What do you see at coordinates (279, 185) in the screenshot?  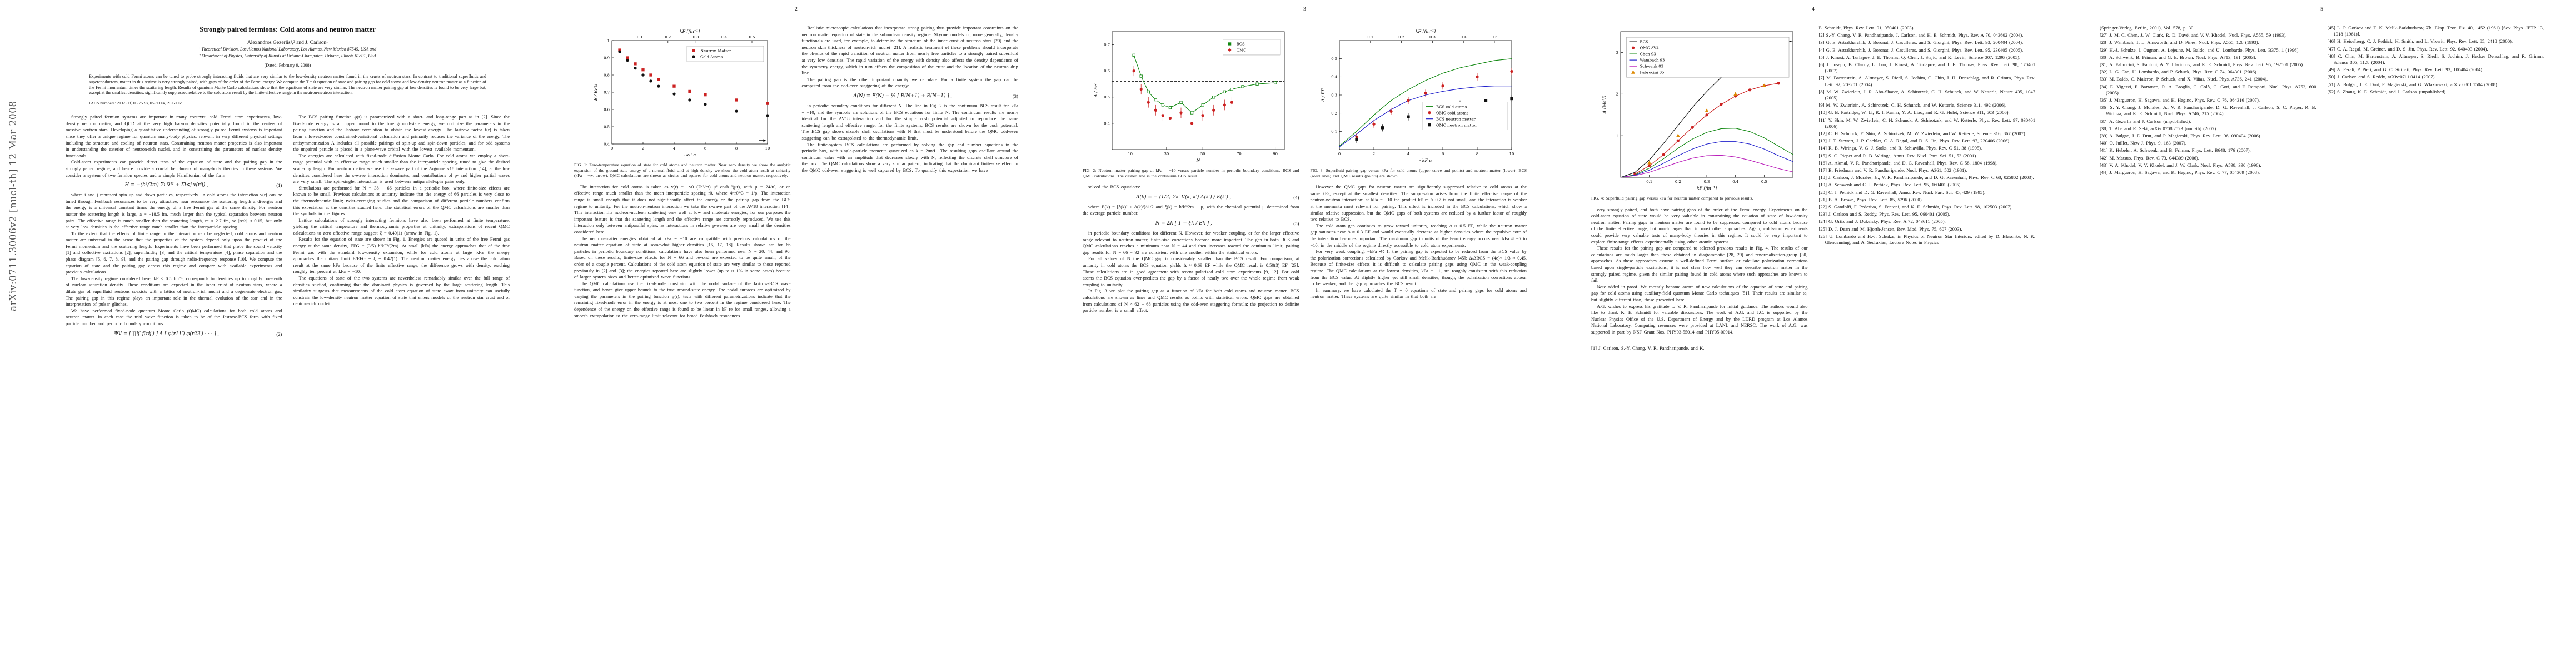 I see `equation-number: (1)` at bounding box center [279, 185].